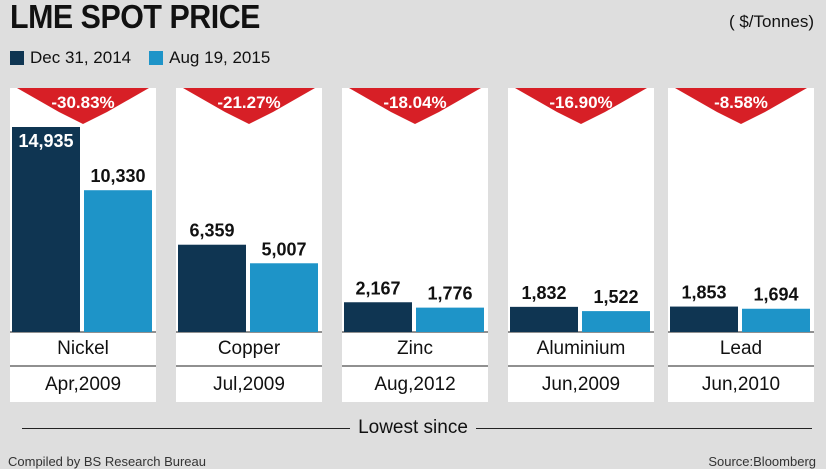  What do you see at coordinates (703, 293) in the screenshot?
I see `value-label-lead-dec-2014: 1,853` at bounding box center [703, 293].